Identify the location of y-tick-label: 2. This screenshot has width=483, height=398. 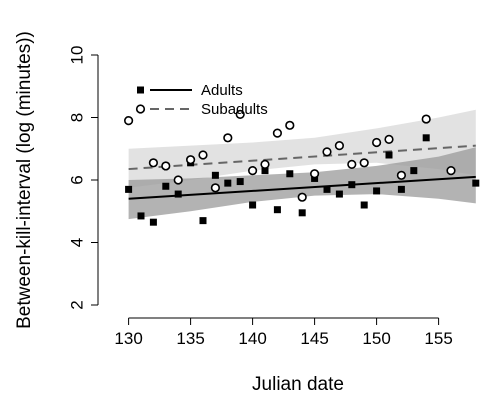
(76, 304).